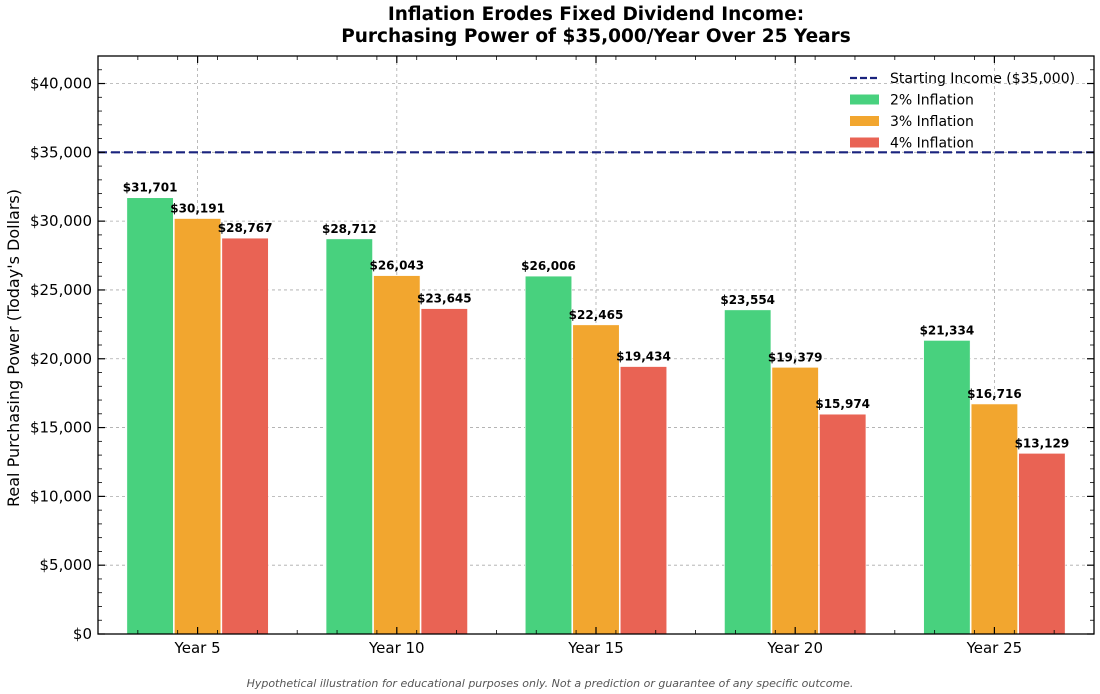  Describe the element at coordinates (1042, 443) in the screenshot. I see `data-label: $13,129` at that location.